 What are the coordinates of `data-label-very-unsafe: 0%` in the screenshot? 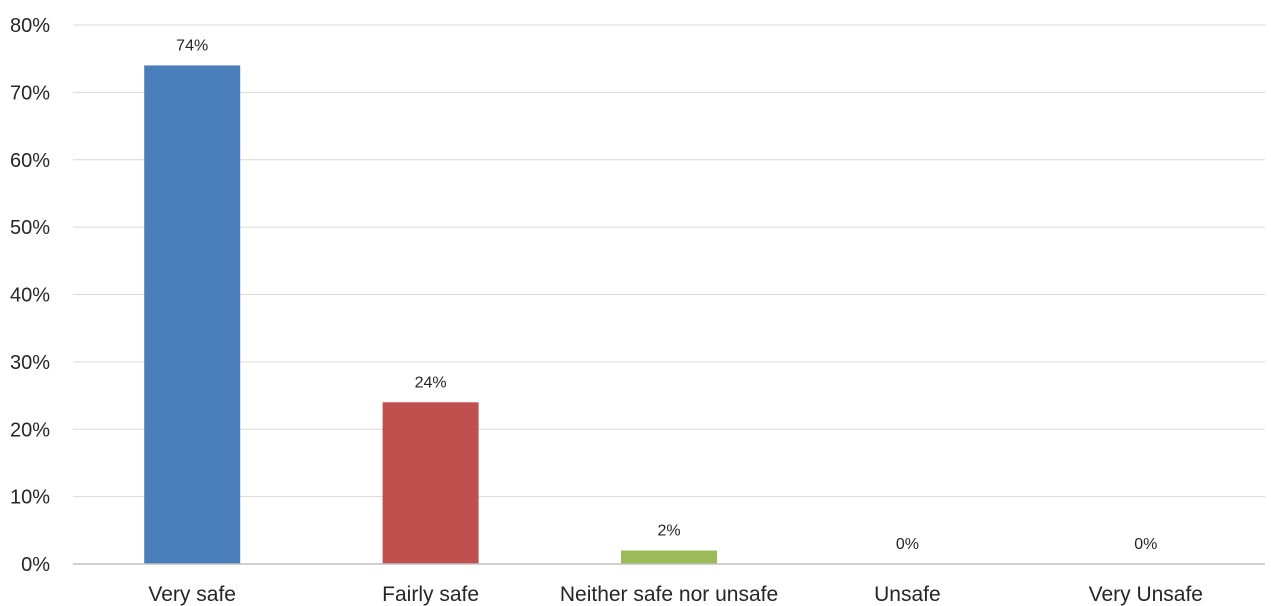 It's located at (1145, 544).